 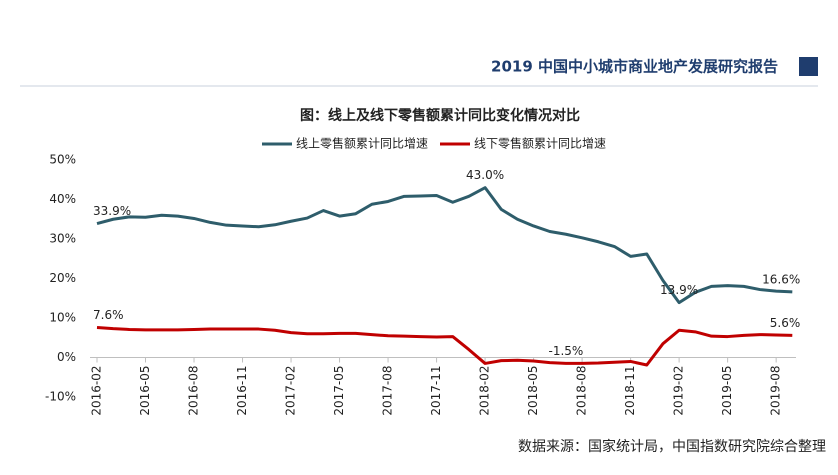 What do you see at coordinates (672, 446) in the screenshot?
I see `source-note: 数据来源：国家统计局，中国指数研究院综合整理` at bounding box center [672, 446].